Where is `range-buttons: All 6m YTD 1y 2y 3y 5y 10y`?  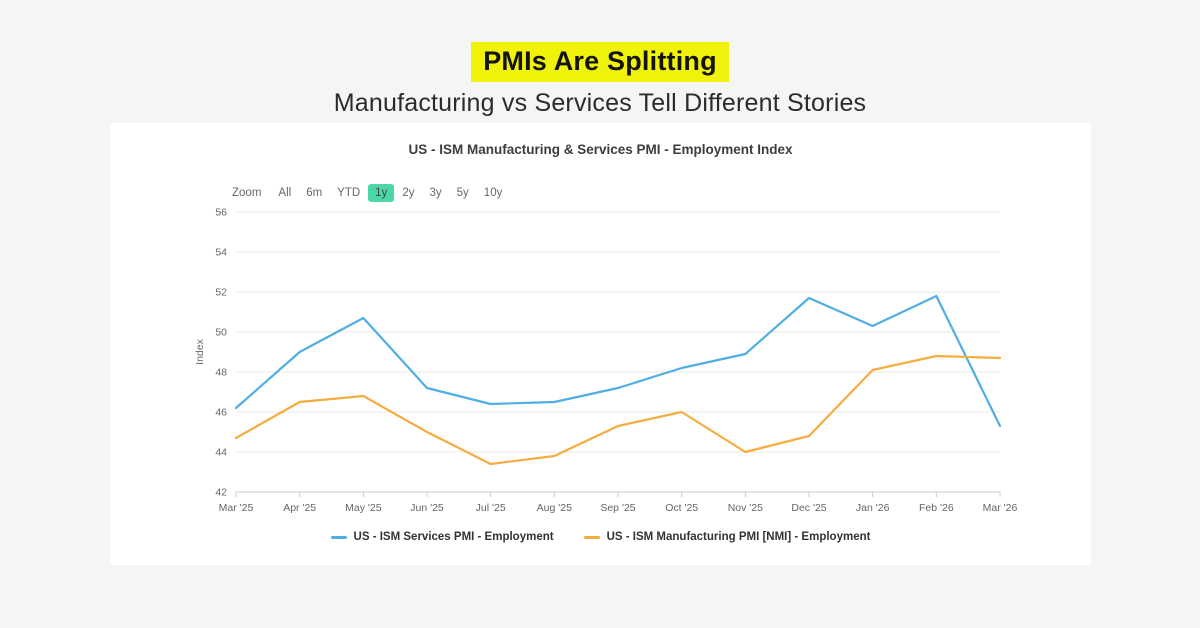
range-buttons: All 6m YTD 1y 2y 3y 5y 10y is located at coordinates (390, 193).